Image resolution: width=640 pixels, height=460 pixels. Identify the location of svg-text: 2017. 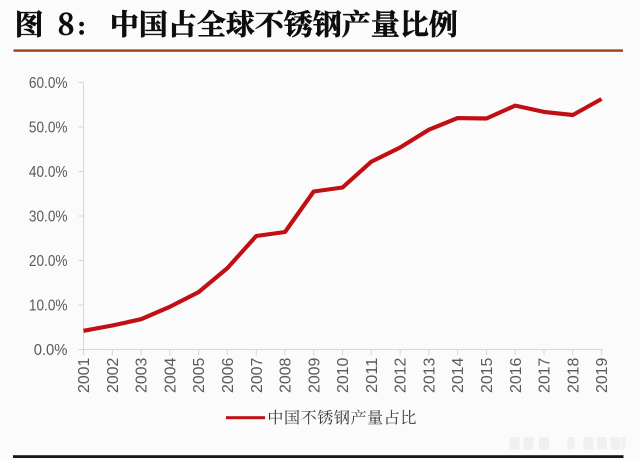
(545, 375).